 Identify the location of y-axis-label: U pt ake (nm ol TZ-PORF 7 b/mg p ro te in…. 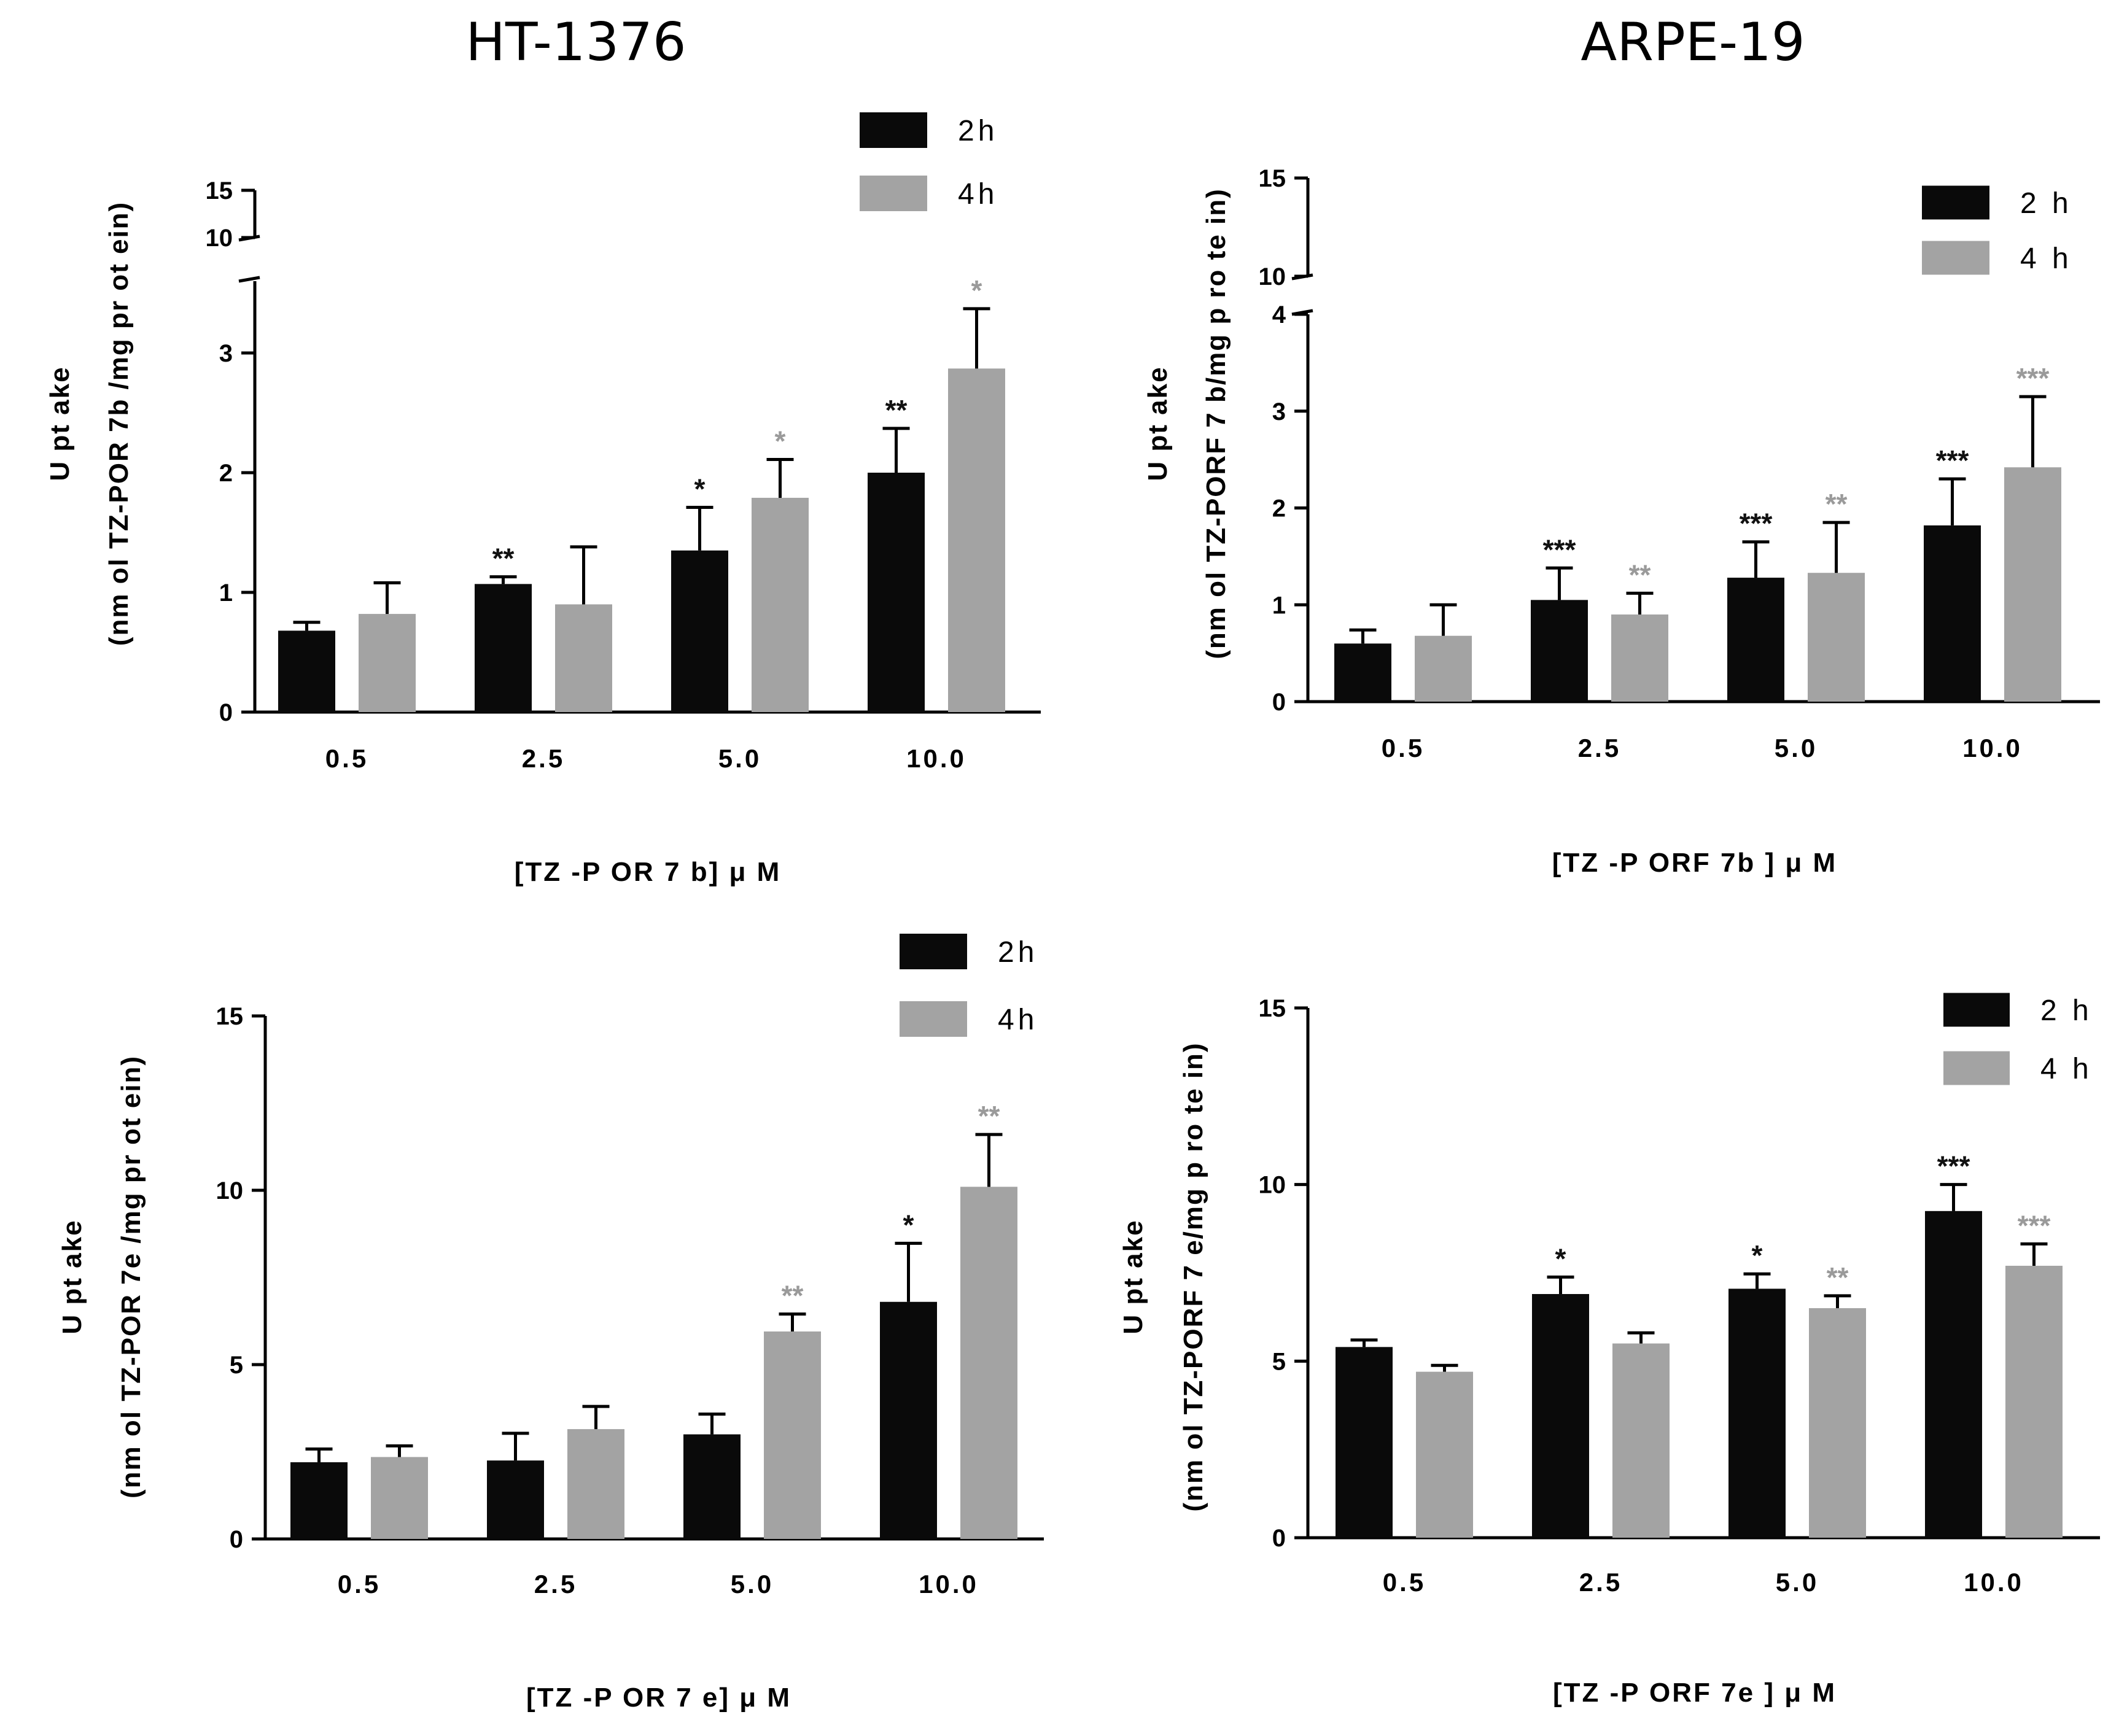
(1187, 424).